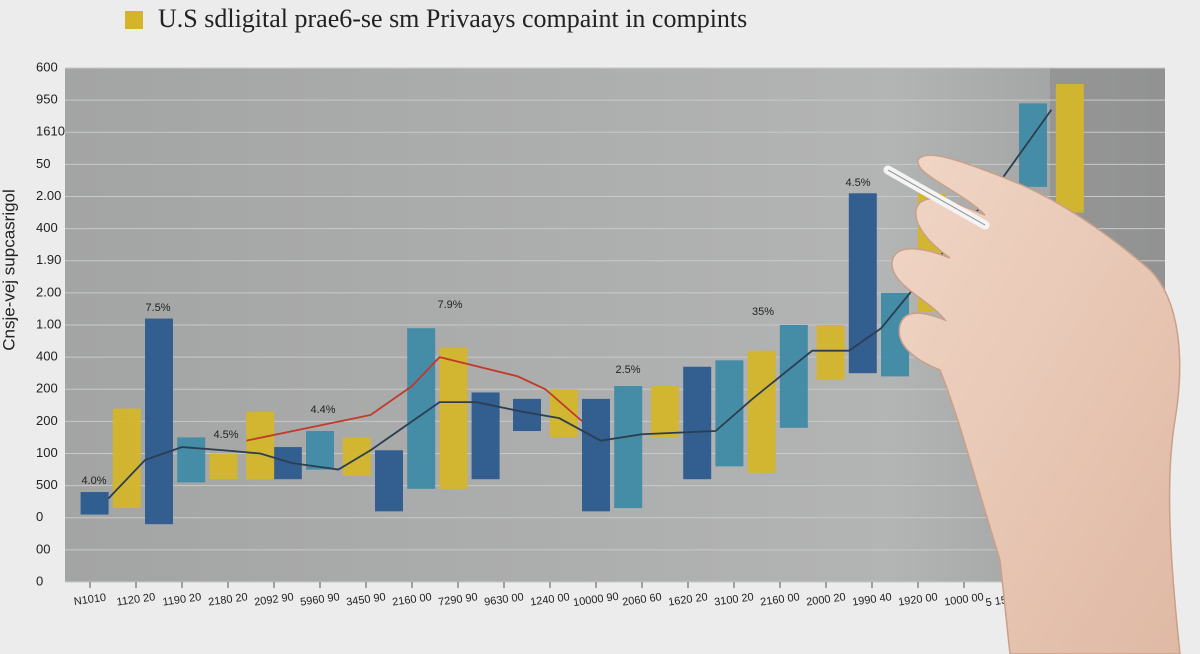 The image size is (1200, 654). I want to click on annotation: 35%, so click(763, 312).